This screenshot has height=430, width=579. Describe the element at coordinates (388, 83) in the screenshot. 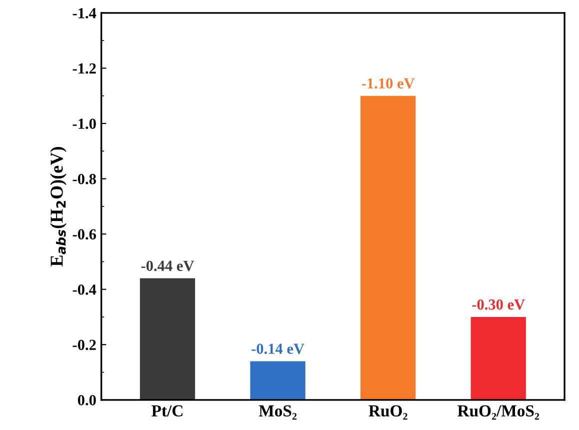

I see `data-label: -1.10 eV` at that location.